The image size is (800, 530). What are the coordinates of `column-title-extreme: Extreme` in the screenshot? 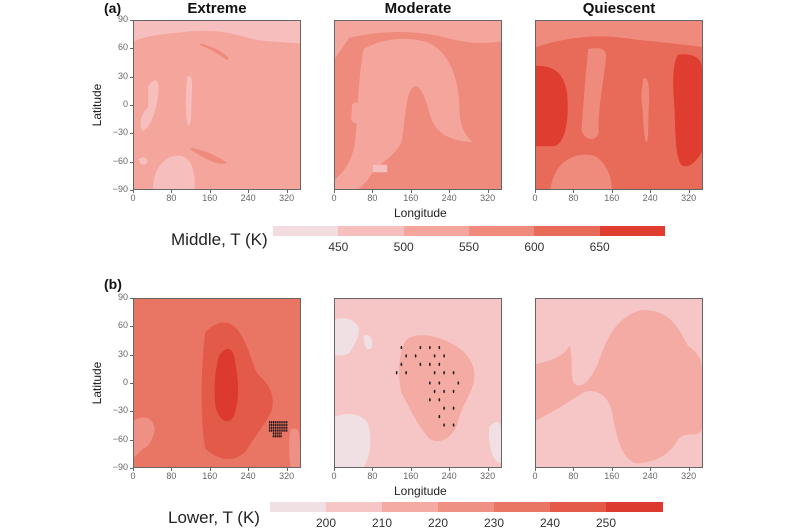 It's located at (217, 8).